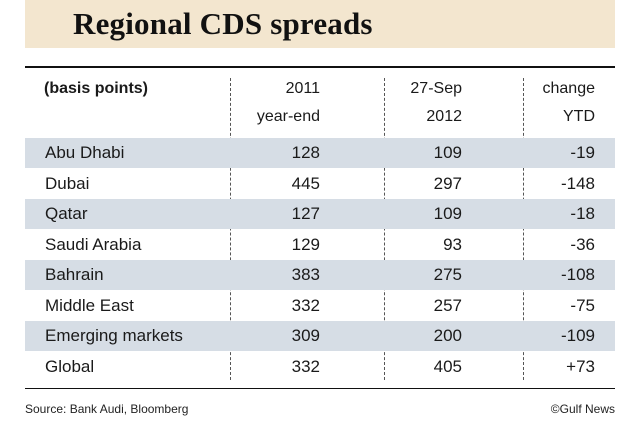 The height and width of the screenshot is (422, 640). Describe the element at coordinates (70, 366) in the screenshot. I see `row-label: Global` at that location.